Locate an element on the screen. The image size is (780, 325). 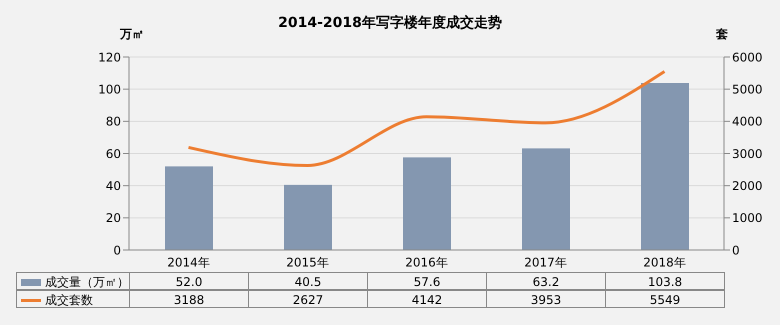
y-tick-label: 120 is located at coordinates (109, 57).